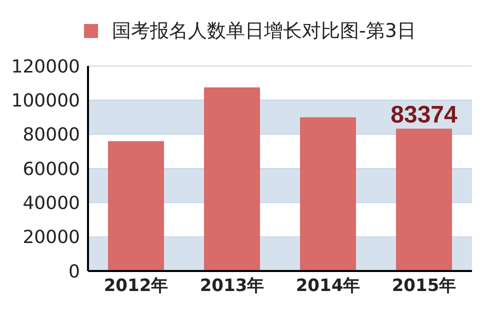 The width and height of the screenshot is (500, 309). Describe the element at coordinates (328, 286) in the screenshot. I see `x-tick-label: 2014年` at that location.